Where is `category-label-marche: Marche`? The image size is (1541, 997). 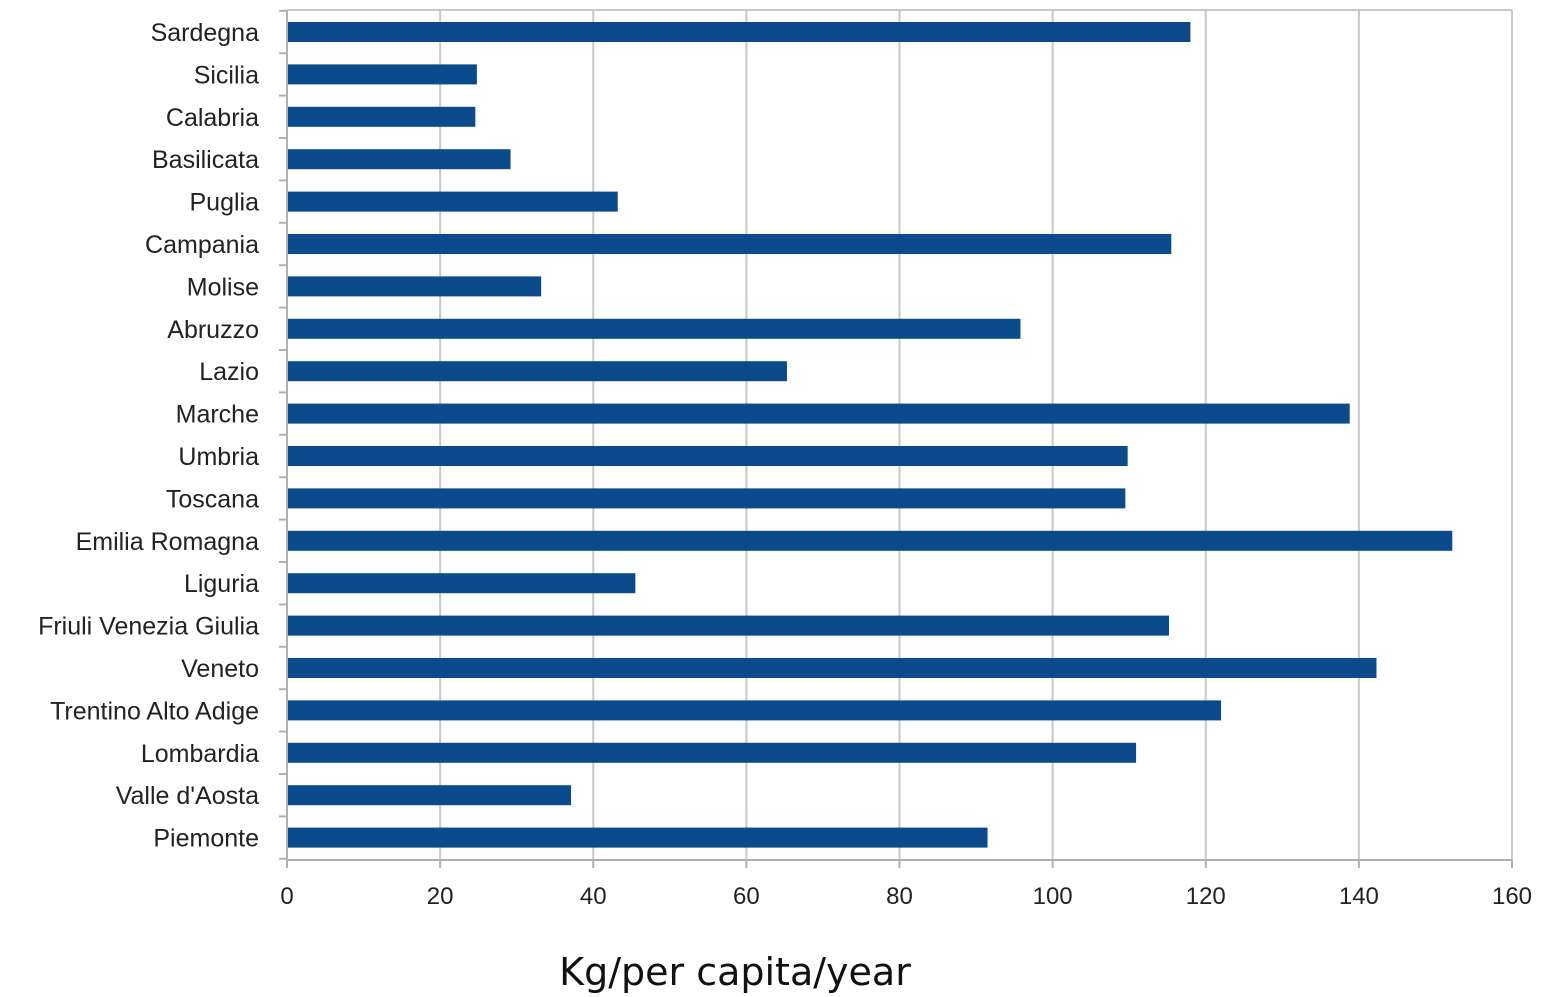
category-label-marche: Marche is located at coordinates (217, 415).